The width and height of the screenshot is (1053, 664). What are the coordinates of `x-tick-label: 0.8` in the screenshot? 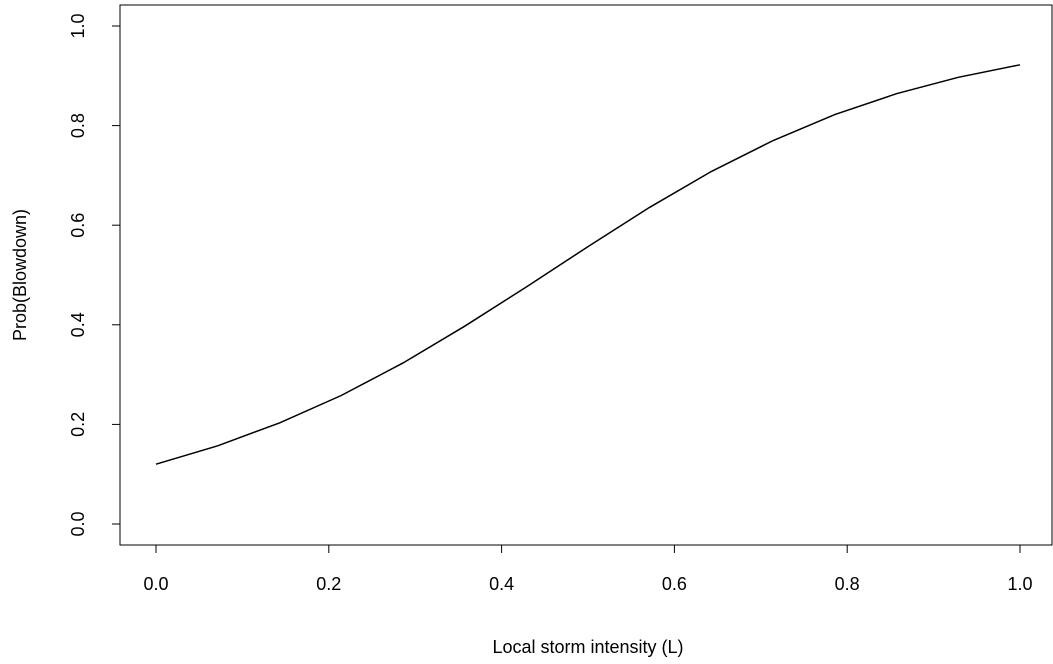 It's located at (847, 584).